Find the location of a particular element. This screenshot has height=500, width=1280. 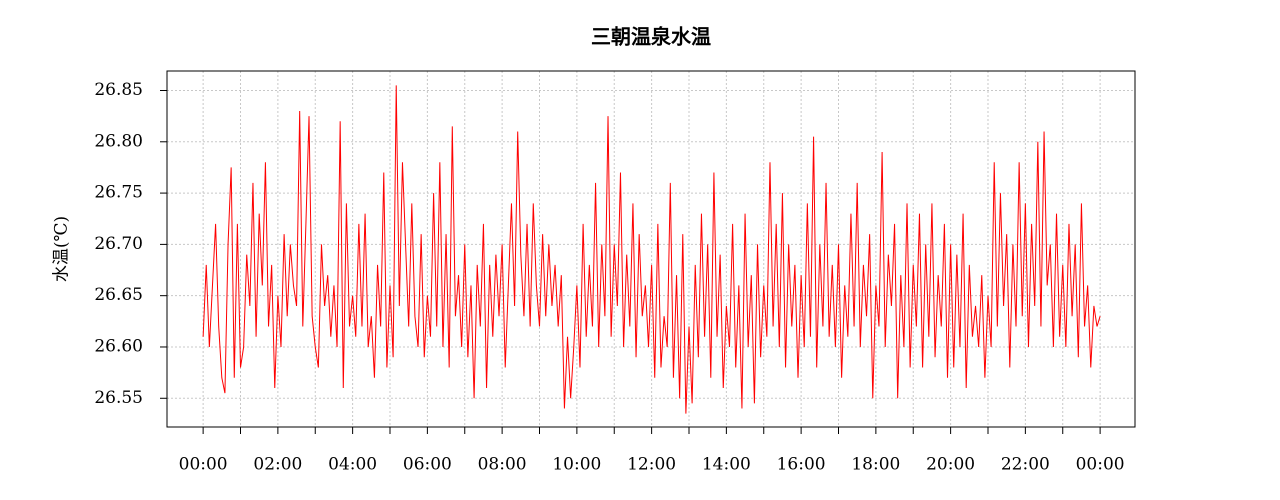

x-tick-label: 12:00 is located at coordinates (651, 465).